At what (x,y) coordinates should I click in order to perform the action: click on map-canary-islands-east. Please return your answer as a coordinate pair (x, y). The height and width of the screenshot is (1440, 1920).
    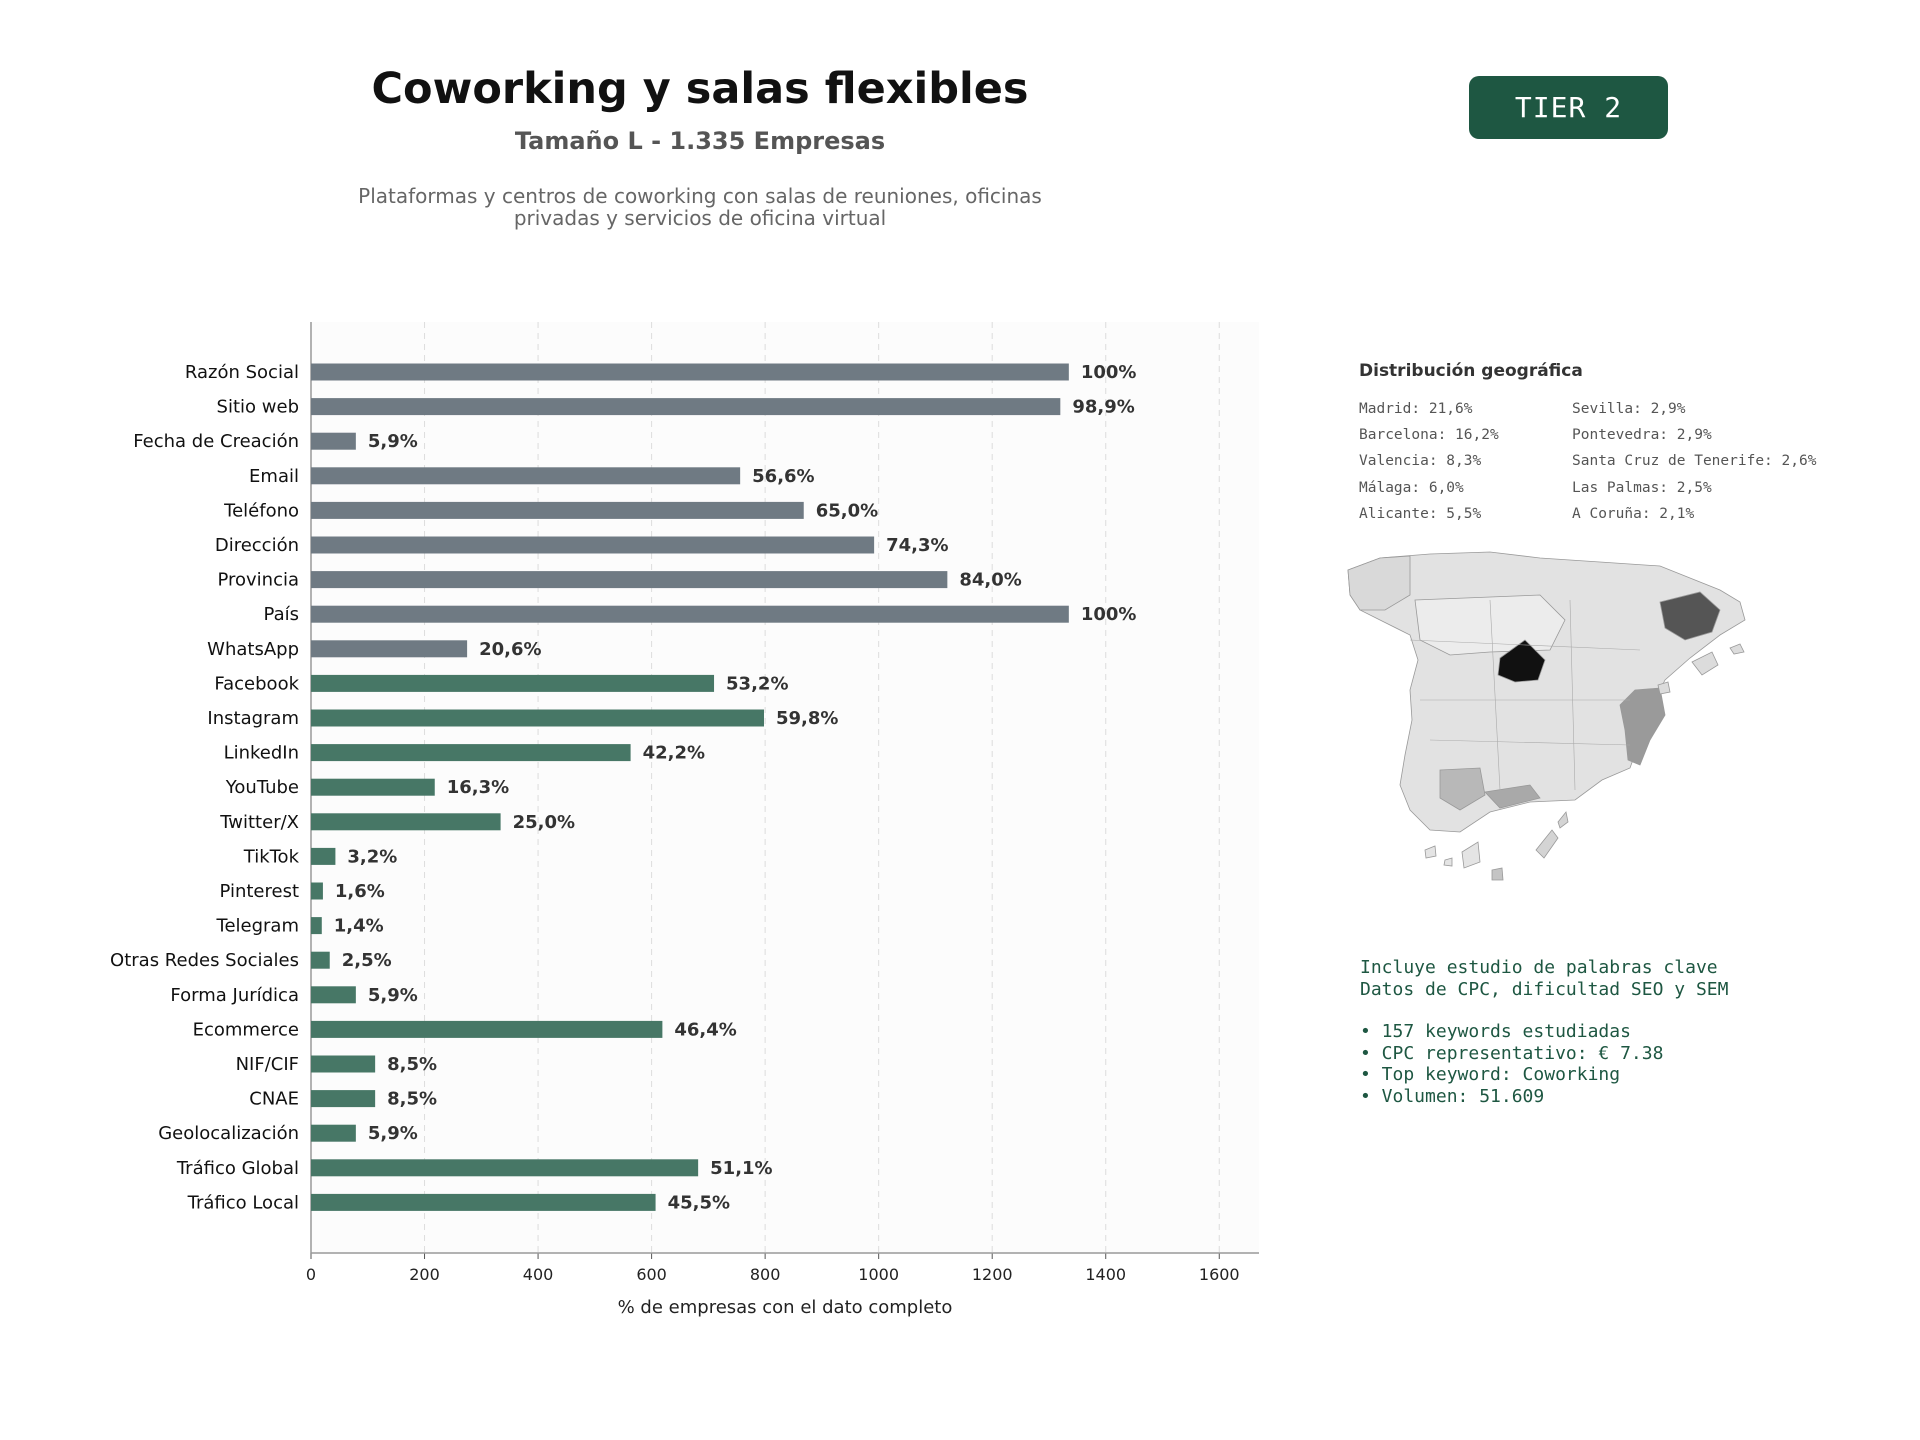
    Looking at the image, I should click on (1552, 835).